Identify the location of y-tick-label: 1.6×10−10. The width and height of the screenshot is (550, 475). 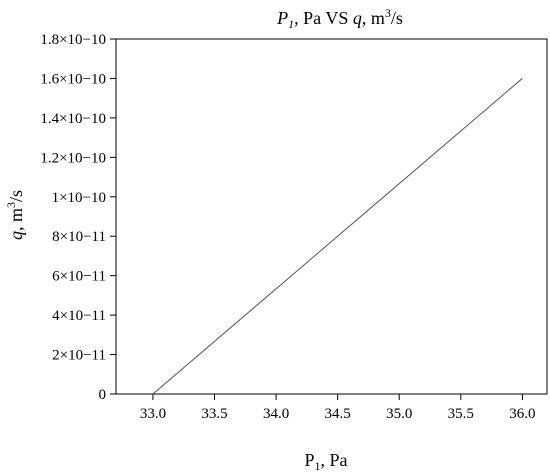
(73, 79).